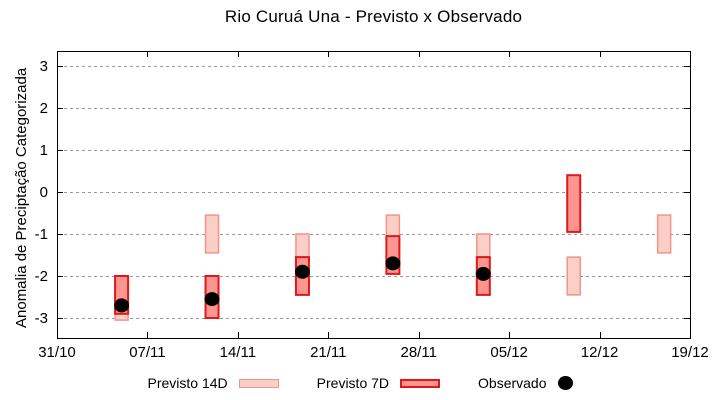  Describe the element at coordinates (238, 352) in the screenshot. I see `x-tick-label: 14/11` at that location.